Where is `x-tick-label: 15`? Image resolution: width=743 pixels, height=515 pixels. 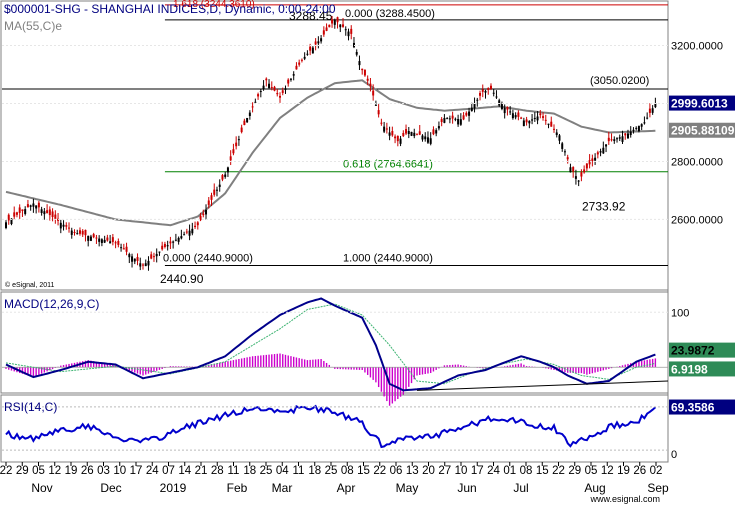 x-tick-label: 15 is located at coordinates (542, 471).